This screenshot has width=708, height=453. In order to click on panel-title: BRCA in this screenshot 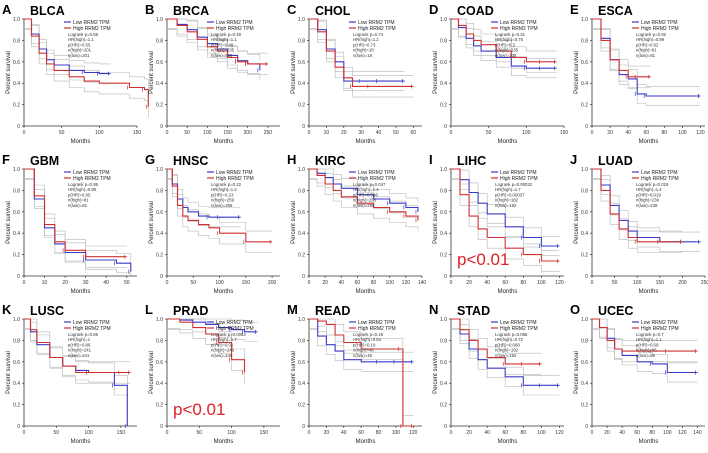, I will do `click(191, 11)`.